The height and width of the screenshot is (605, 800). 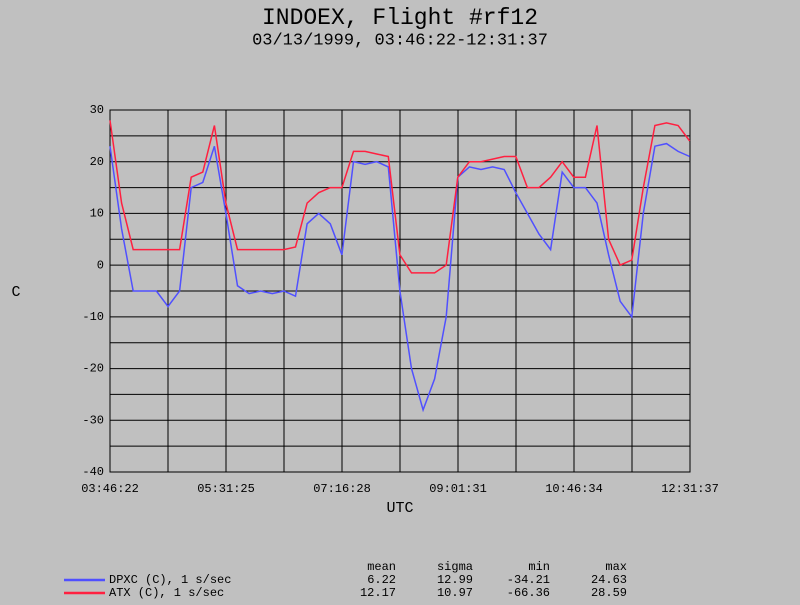 I want to click on x-tick-label: 07:16:28, so click(x=342, y=489).